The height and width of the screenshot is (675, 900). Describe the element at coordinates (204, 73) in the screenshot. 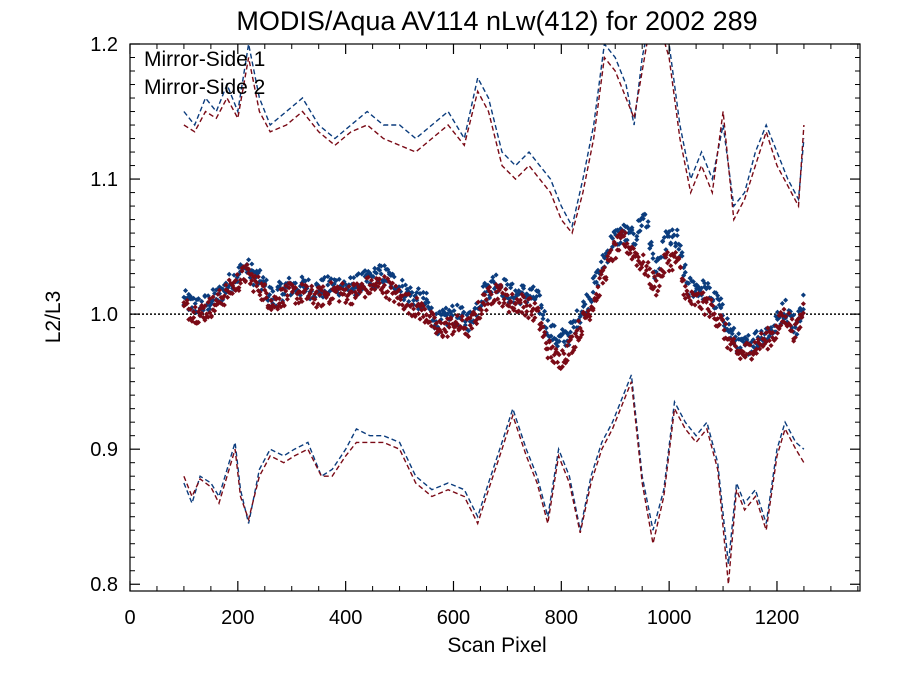

I see `legend: Mirror-Side 1 Mirror-Side 2` at that location.